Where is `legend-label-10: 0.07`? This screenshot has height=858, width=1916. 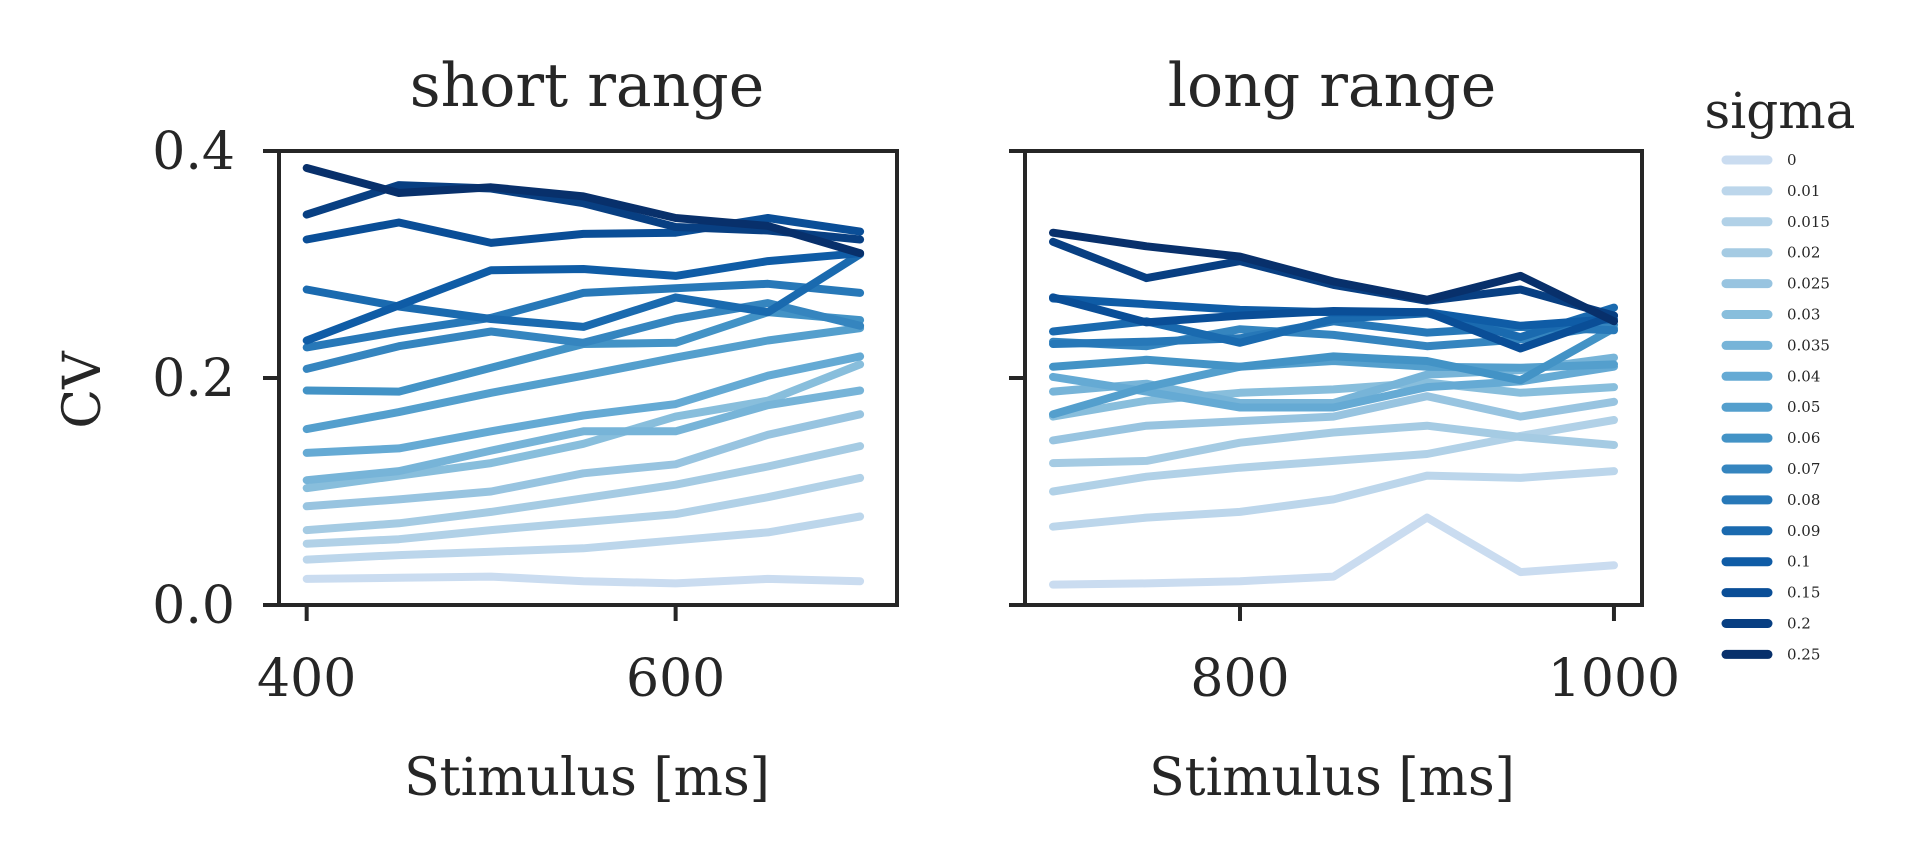 legend-label-10: 0.07 is located at coordinates (1803, 469).